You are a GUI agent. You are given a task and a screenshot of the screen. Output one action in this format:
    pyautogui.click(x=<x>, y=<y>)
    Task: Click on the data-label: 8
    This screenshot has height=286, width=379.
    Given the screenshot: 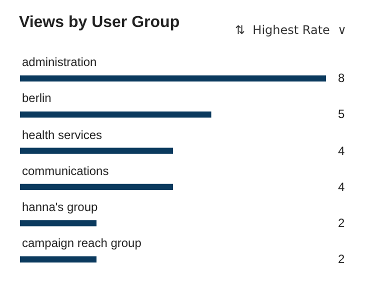 What is the action you would take?
    pyautogui.click(x=341, y=78)
    